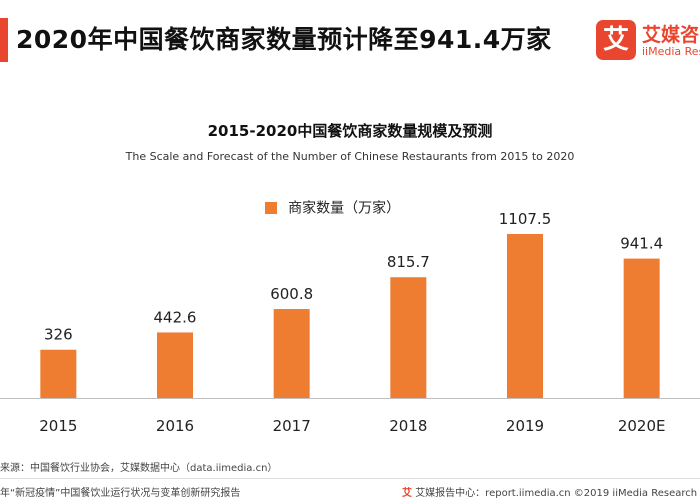  What do you see at coordinates (408, 426) in the screenshot?
I see `x-tick-2018: 2018` at bounding box center [408, 426].